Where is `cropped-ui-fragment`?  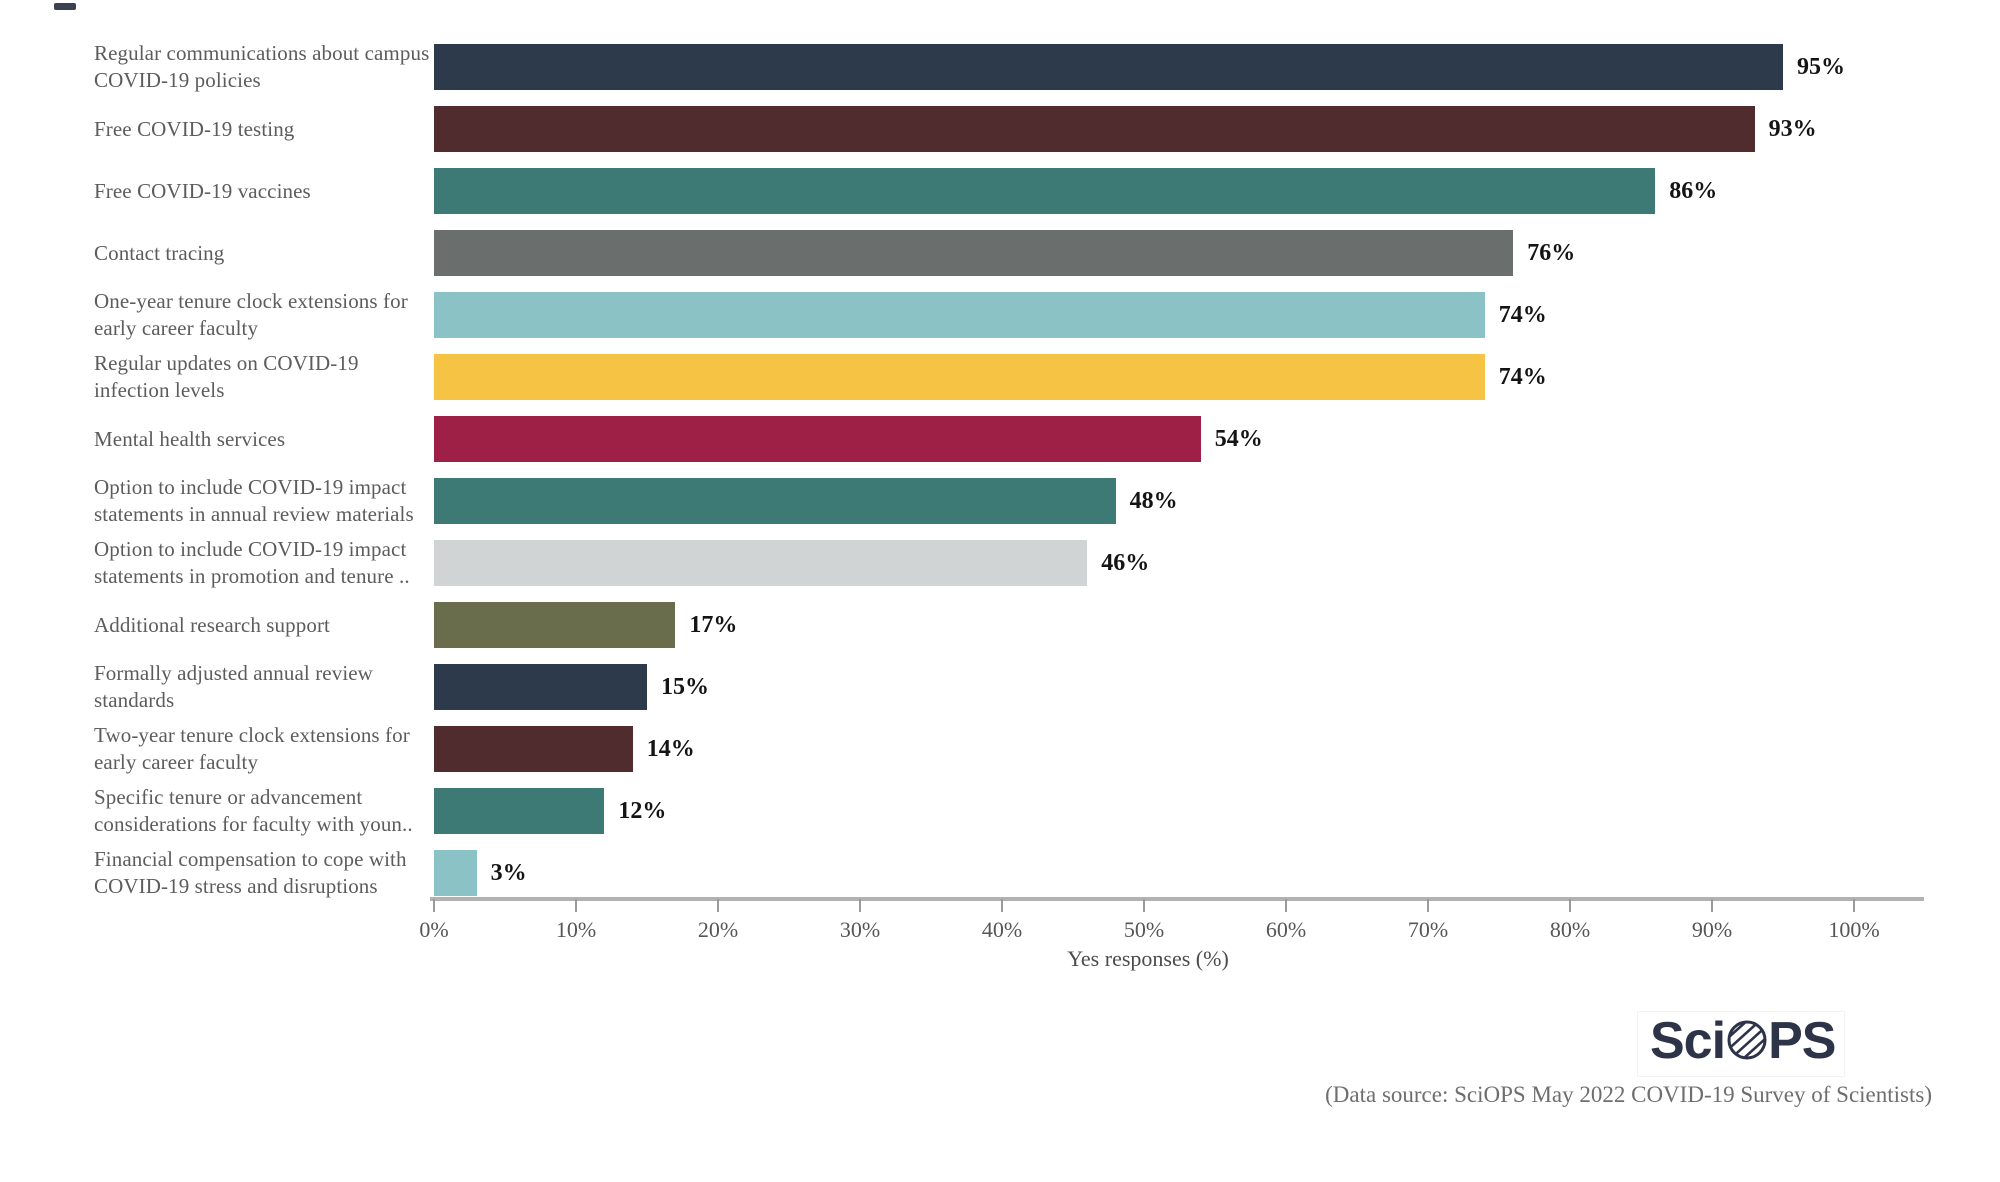
cropped-ui-fragment is located at coordinates (65, 6).